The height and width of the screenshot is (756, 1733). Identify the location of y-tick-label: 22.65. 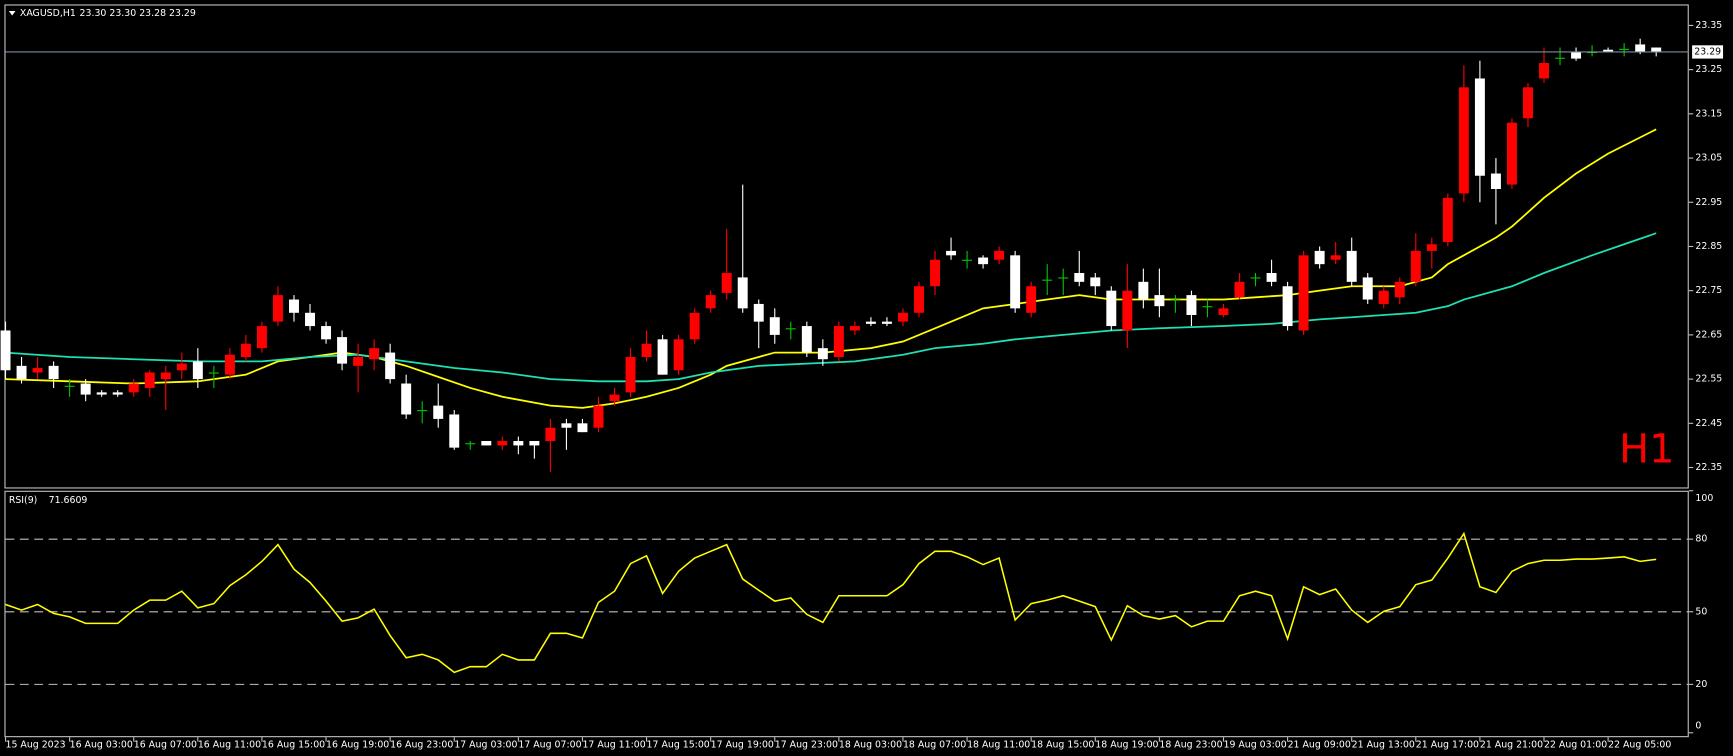
(1708, 334).